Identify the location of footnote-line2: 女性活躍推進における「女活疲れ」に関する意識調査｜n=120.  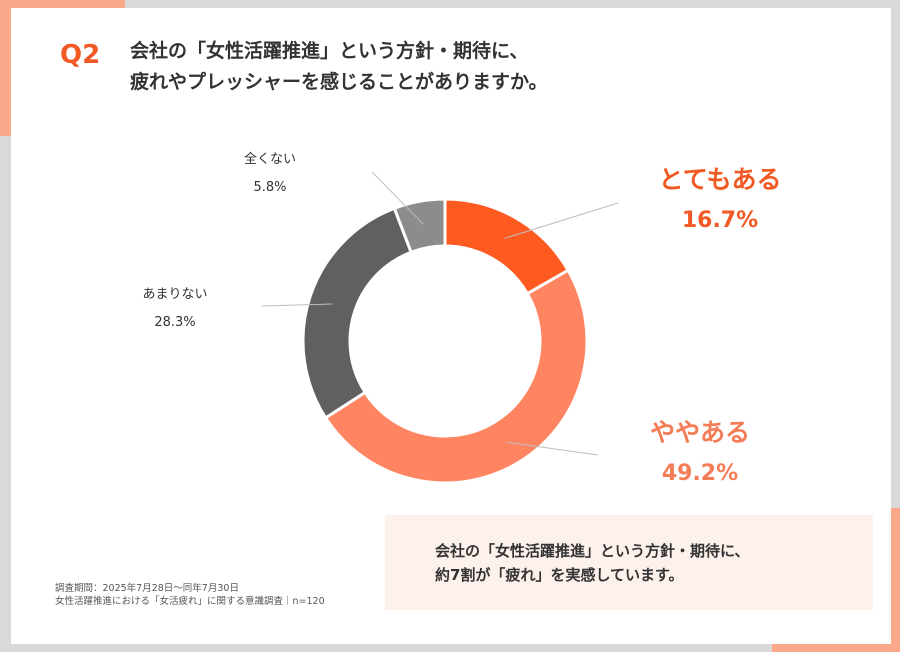
(190, 601).